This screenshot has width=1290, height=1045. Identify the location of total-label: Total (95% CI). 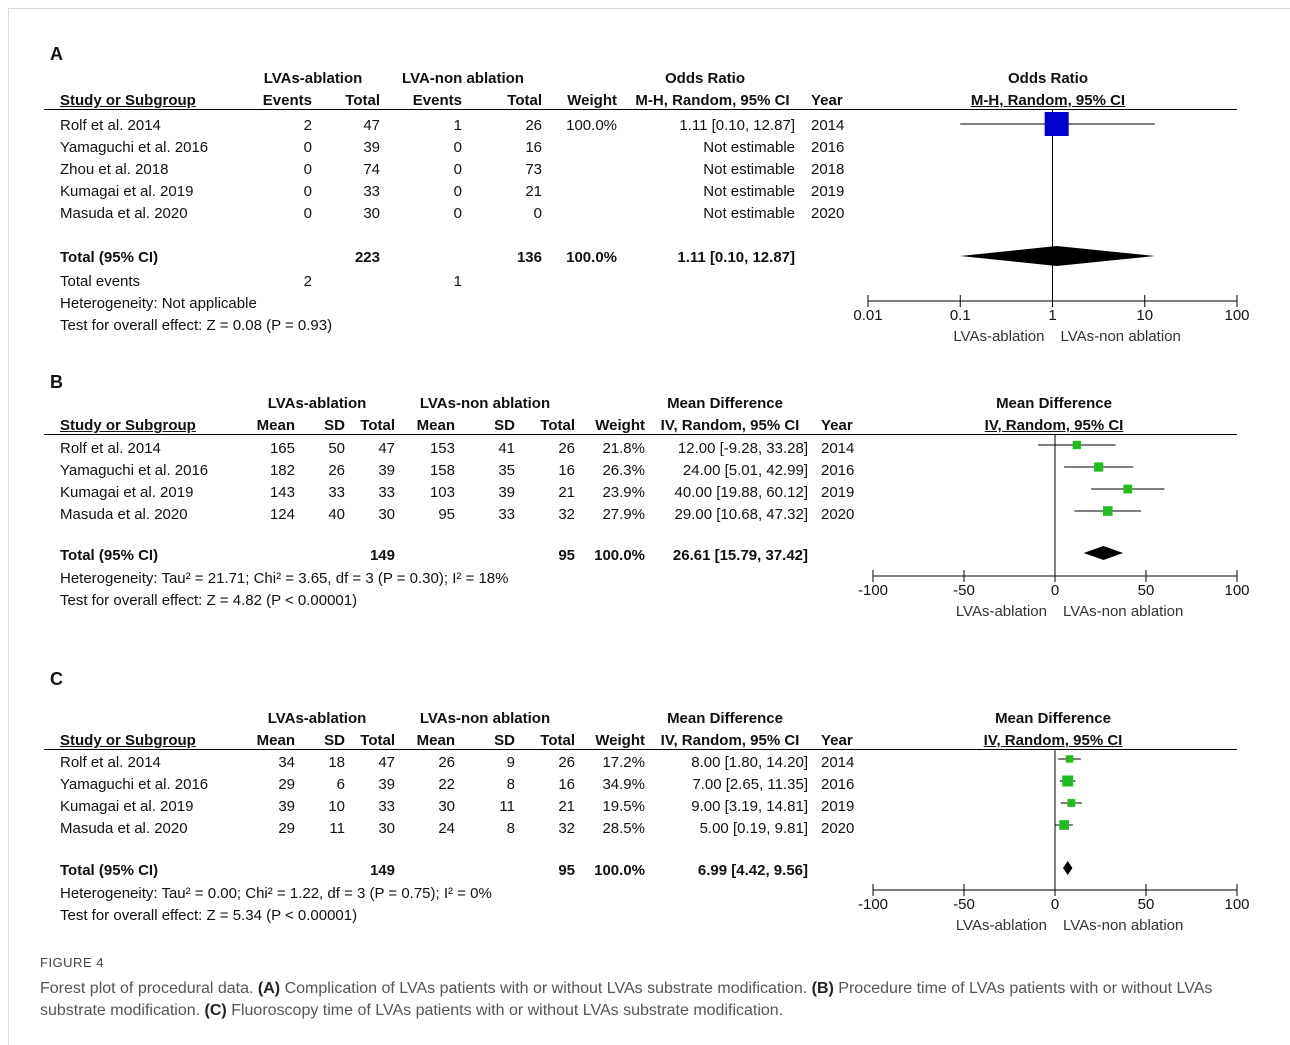
(109, 870).